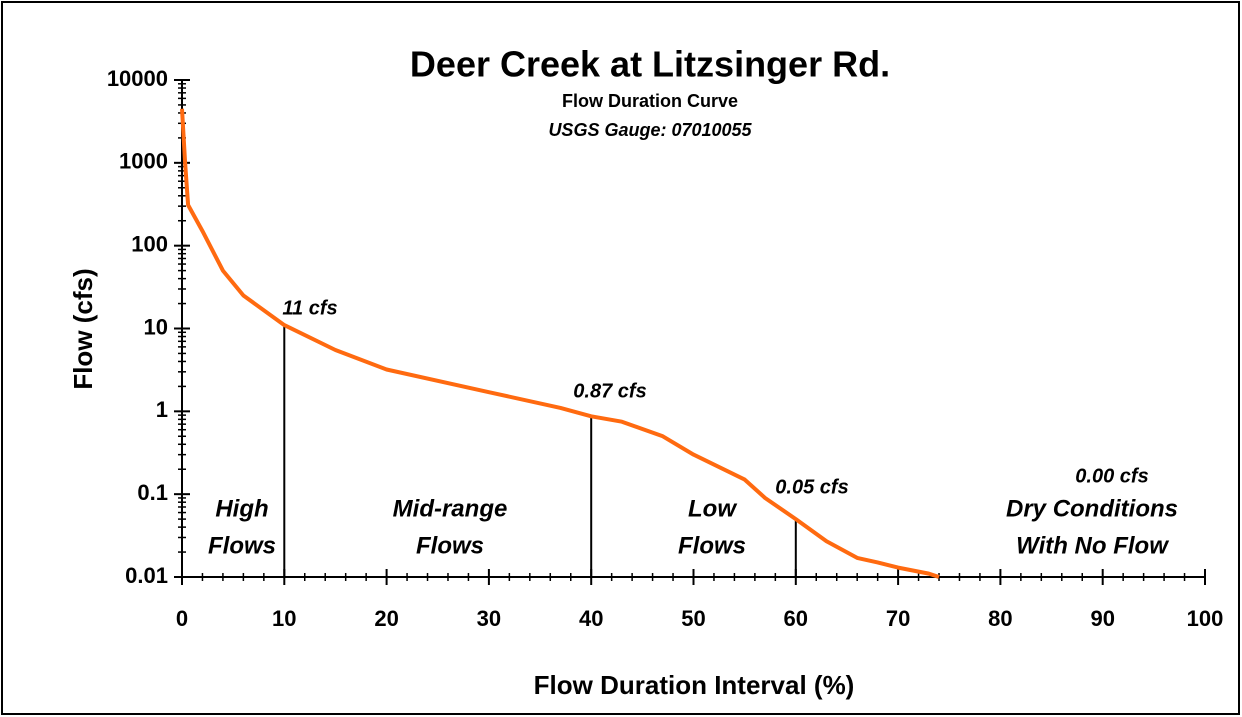 This screenshot has width=1242, height=717. Describe the element at coordinates (137, 78) in the screenshot. I see `y-tick-label: 10000` at that location.